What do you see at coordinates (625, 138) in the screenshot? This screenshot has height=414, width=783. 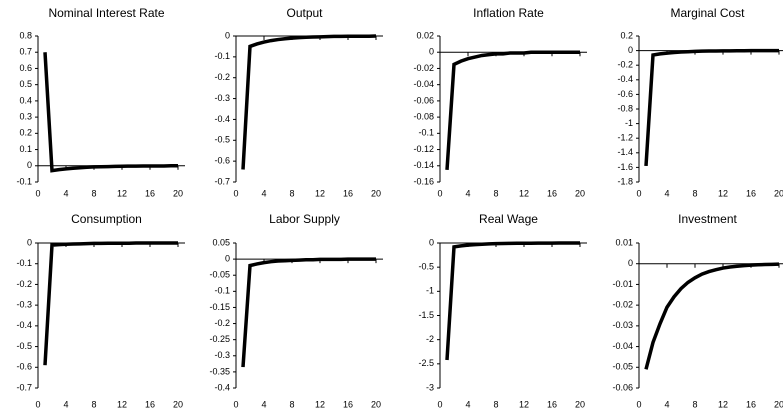 I see `y-tick-label: -1.2` at bounding box center [625, 138].